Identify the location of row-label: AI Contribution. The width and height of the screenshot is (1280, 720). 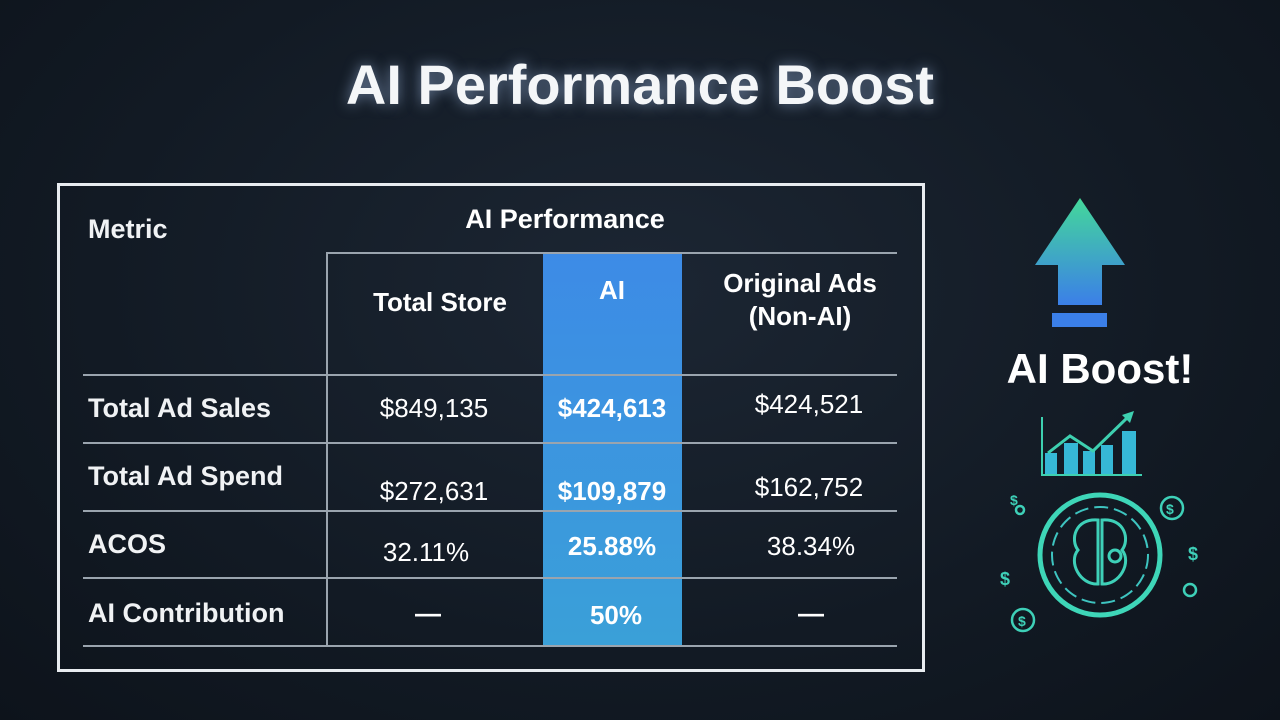
(186, 613).